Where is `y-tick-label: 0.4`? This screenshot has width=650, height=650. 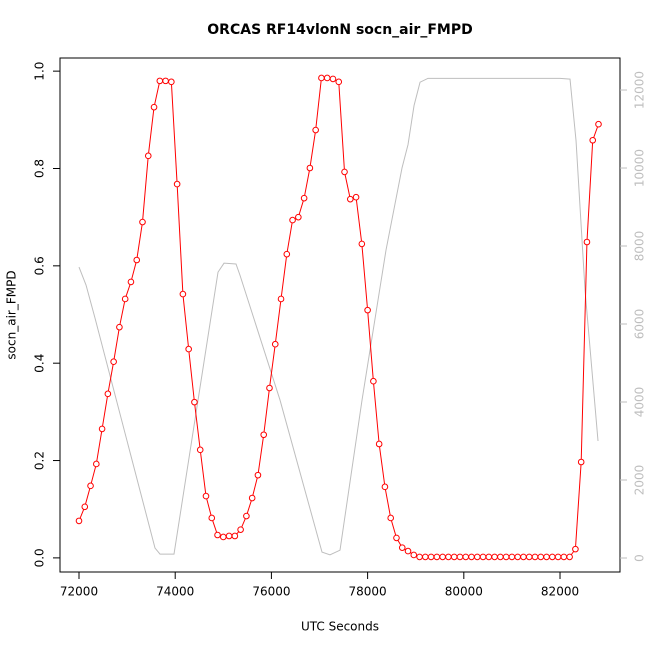 y-tick-label: 0.4 is located at coordinates (40, 363).